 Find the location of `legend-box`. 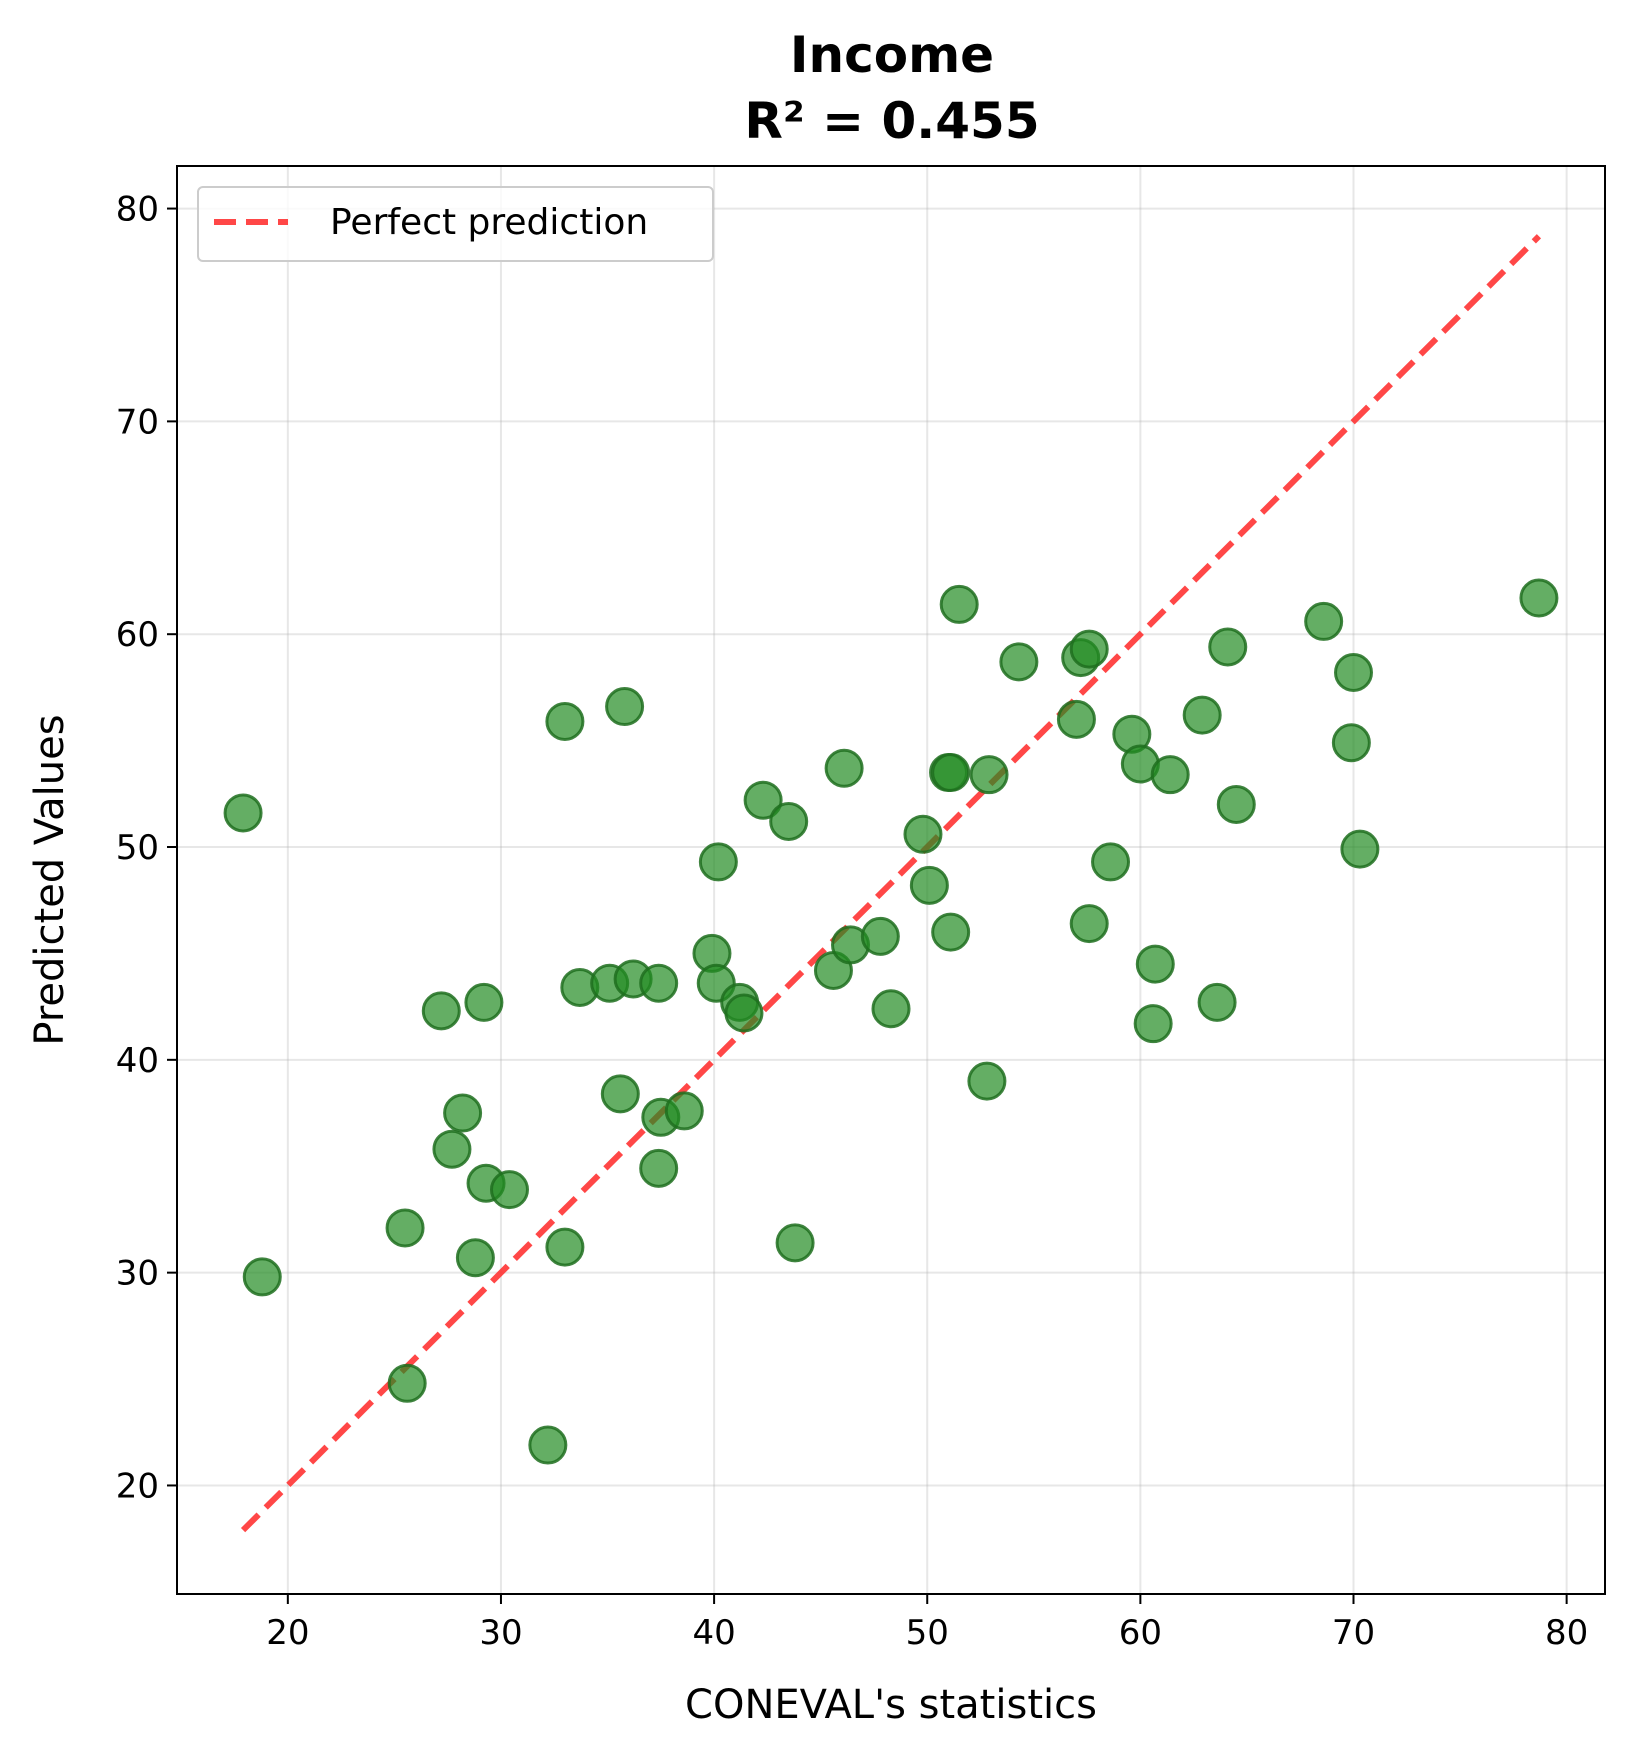

legend-box is located at coordinates (455, 224).